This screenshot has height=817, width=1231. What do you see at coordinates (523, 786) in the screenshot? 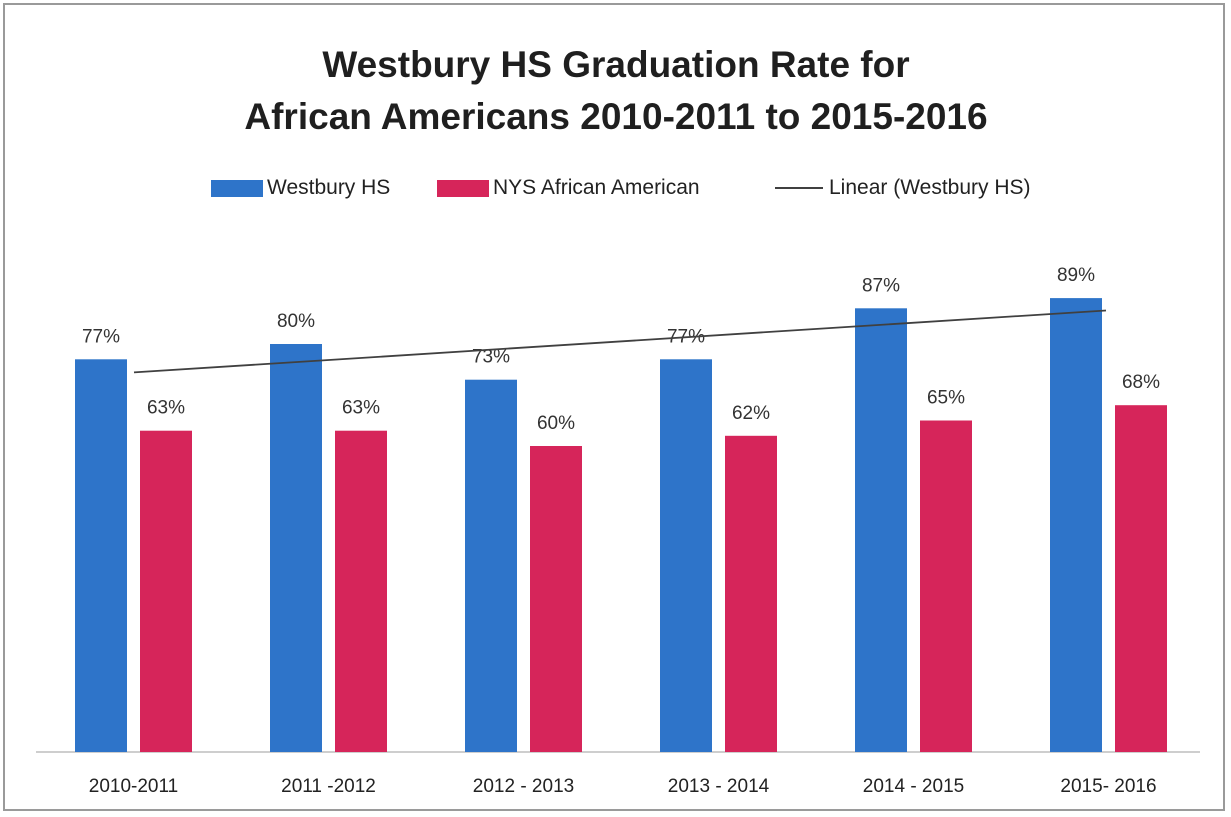
I see `category-label-3: 2012 - 2013` at bounding box center [523, 786].